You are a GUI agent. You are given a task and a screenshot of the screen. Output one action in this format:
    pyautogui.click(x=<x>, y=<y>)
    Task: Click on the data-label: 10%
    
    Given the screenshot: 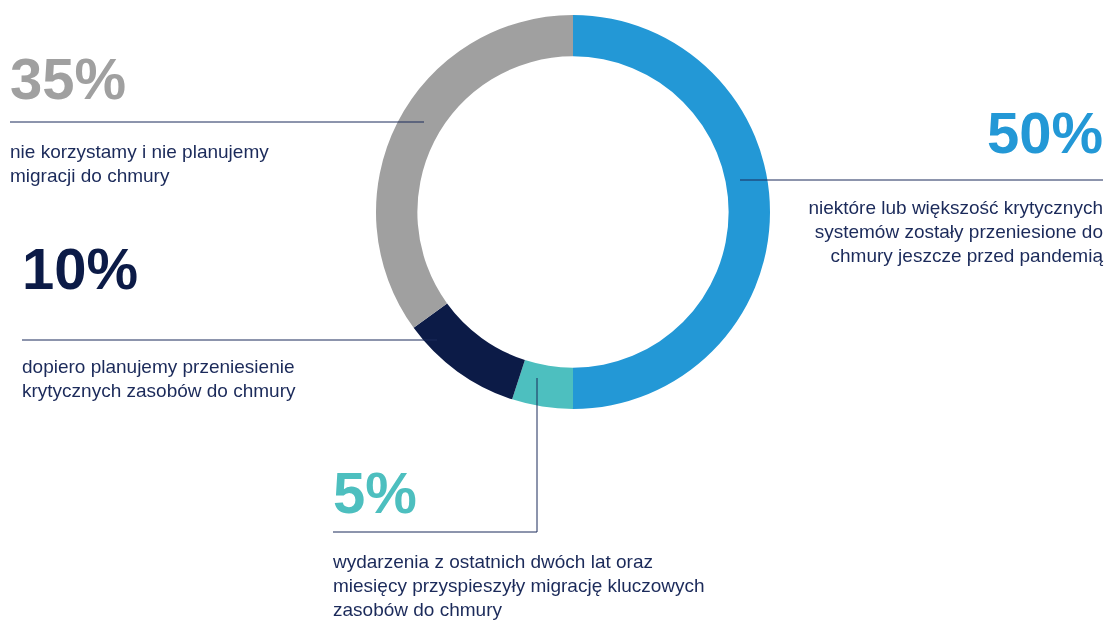 What is the action you would take?
    pyautogui.click(x=80, y=269)
    